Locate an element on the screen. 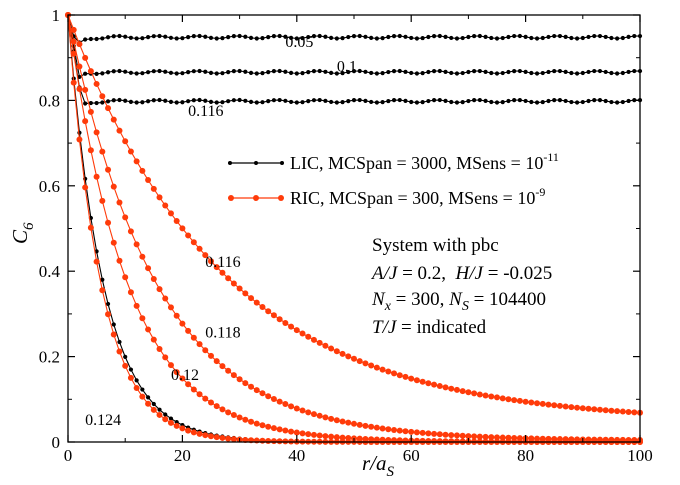 Image resolution: width=680 pixels, height=485 pixels. legend-label-lic: LIC, MCSpan = 3000, MSens = 10-11 is located at coordinates (424, 161).